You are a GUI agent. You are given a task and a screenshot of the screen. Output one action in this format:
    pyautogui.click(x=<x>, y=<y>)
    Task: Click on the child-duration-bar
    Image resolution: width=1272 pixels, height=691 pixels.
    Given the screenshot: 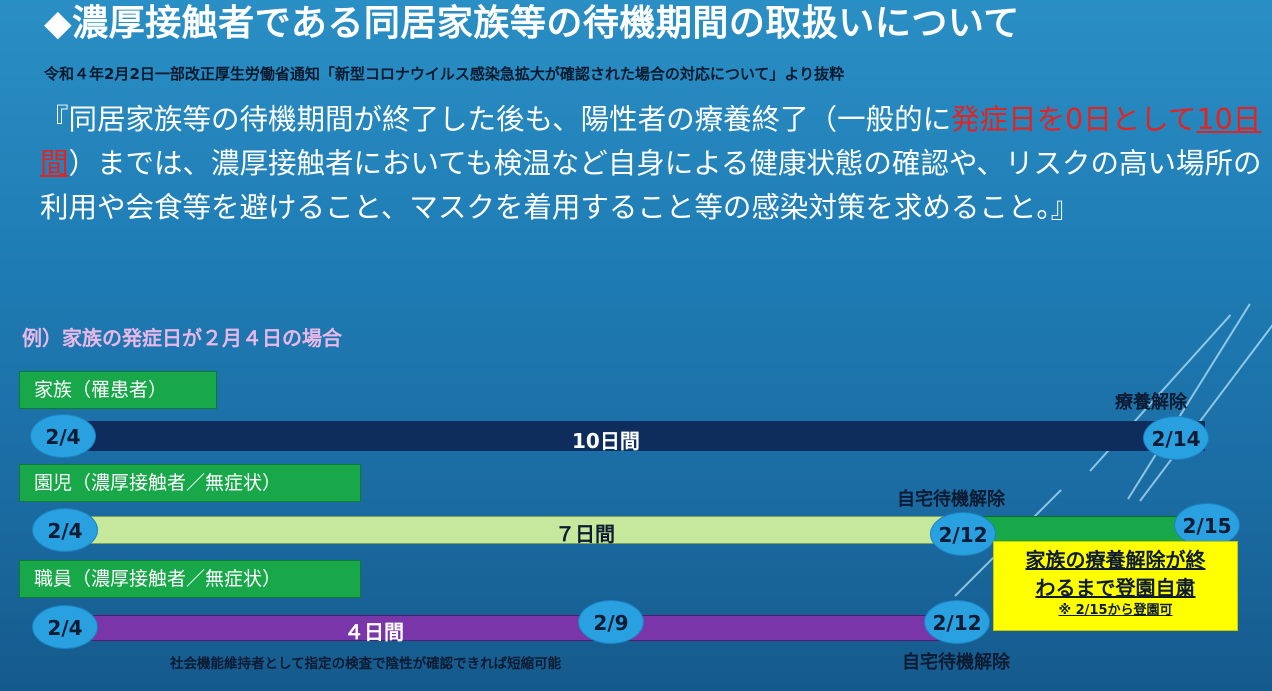 What is the action you would take?
    pyautogui.click(x=512, y=530)
    